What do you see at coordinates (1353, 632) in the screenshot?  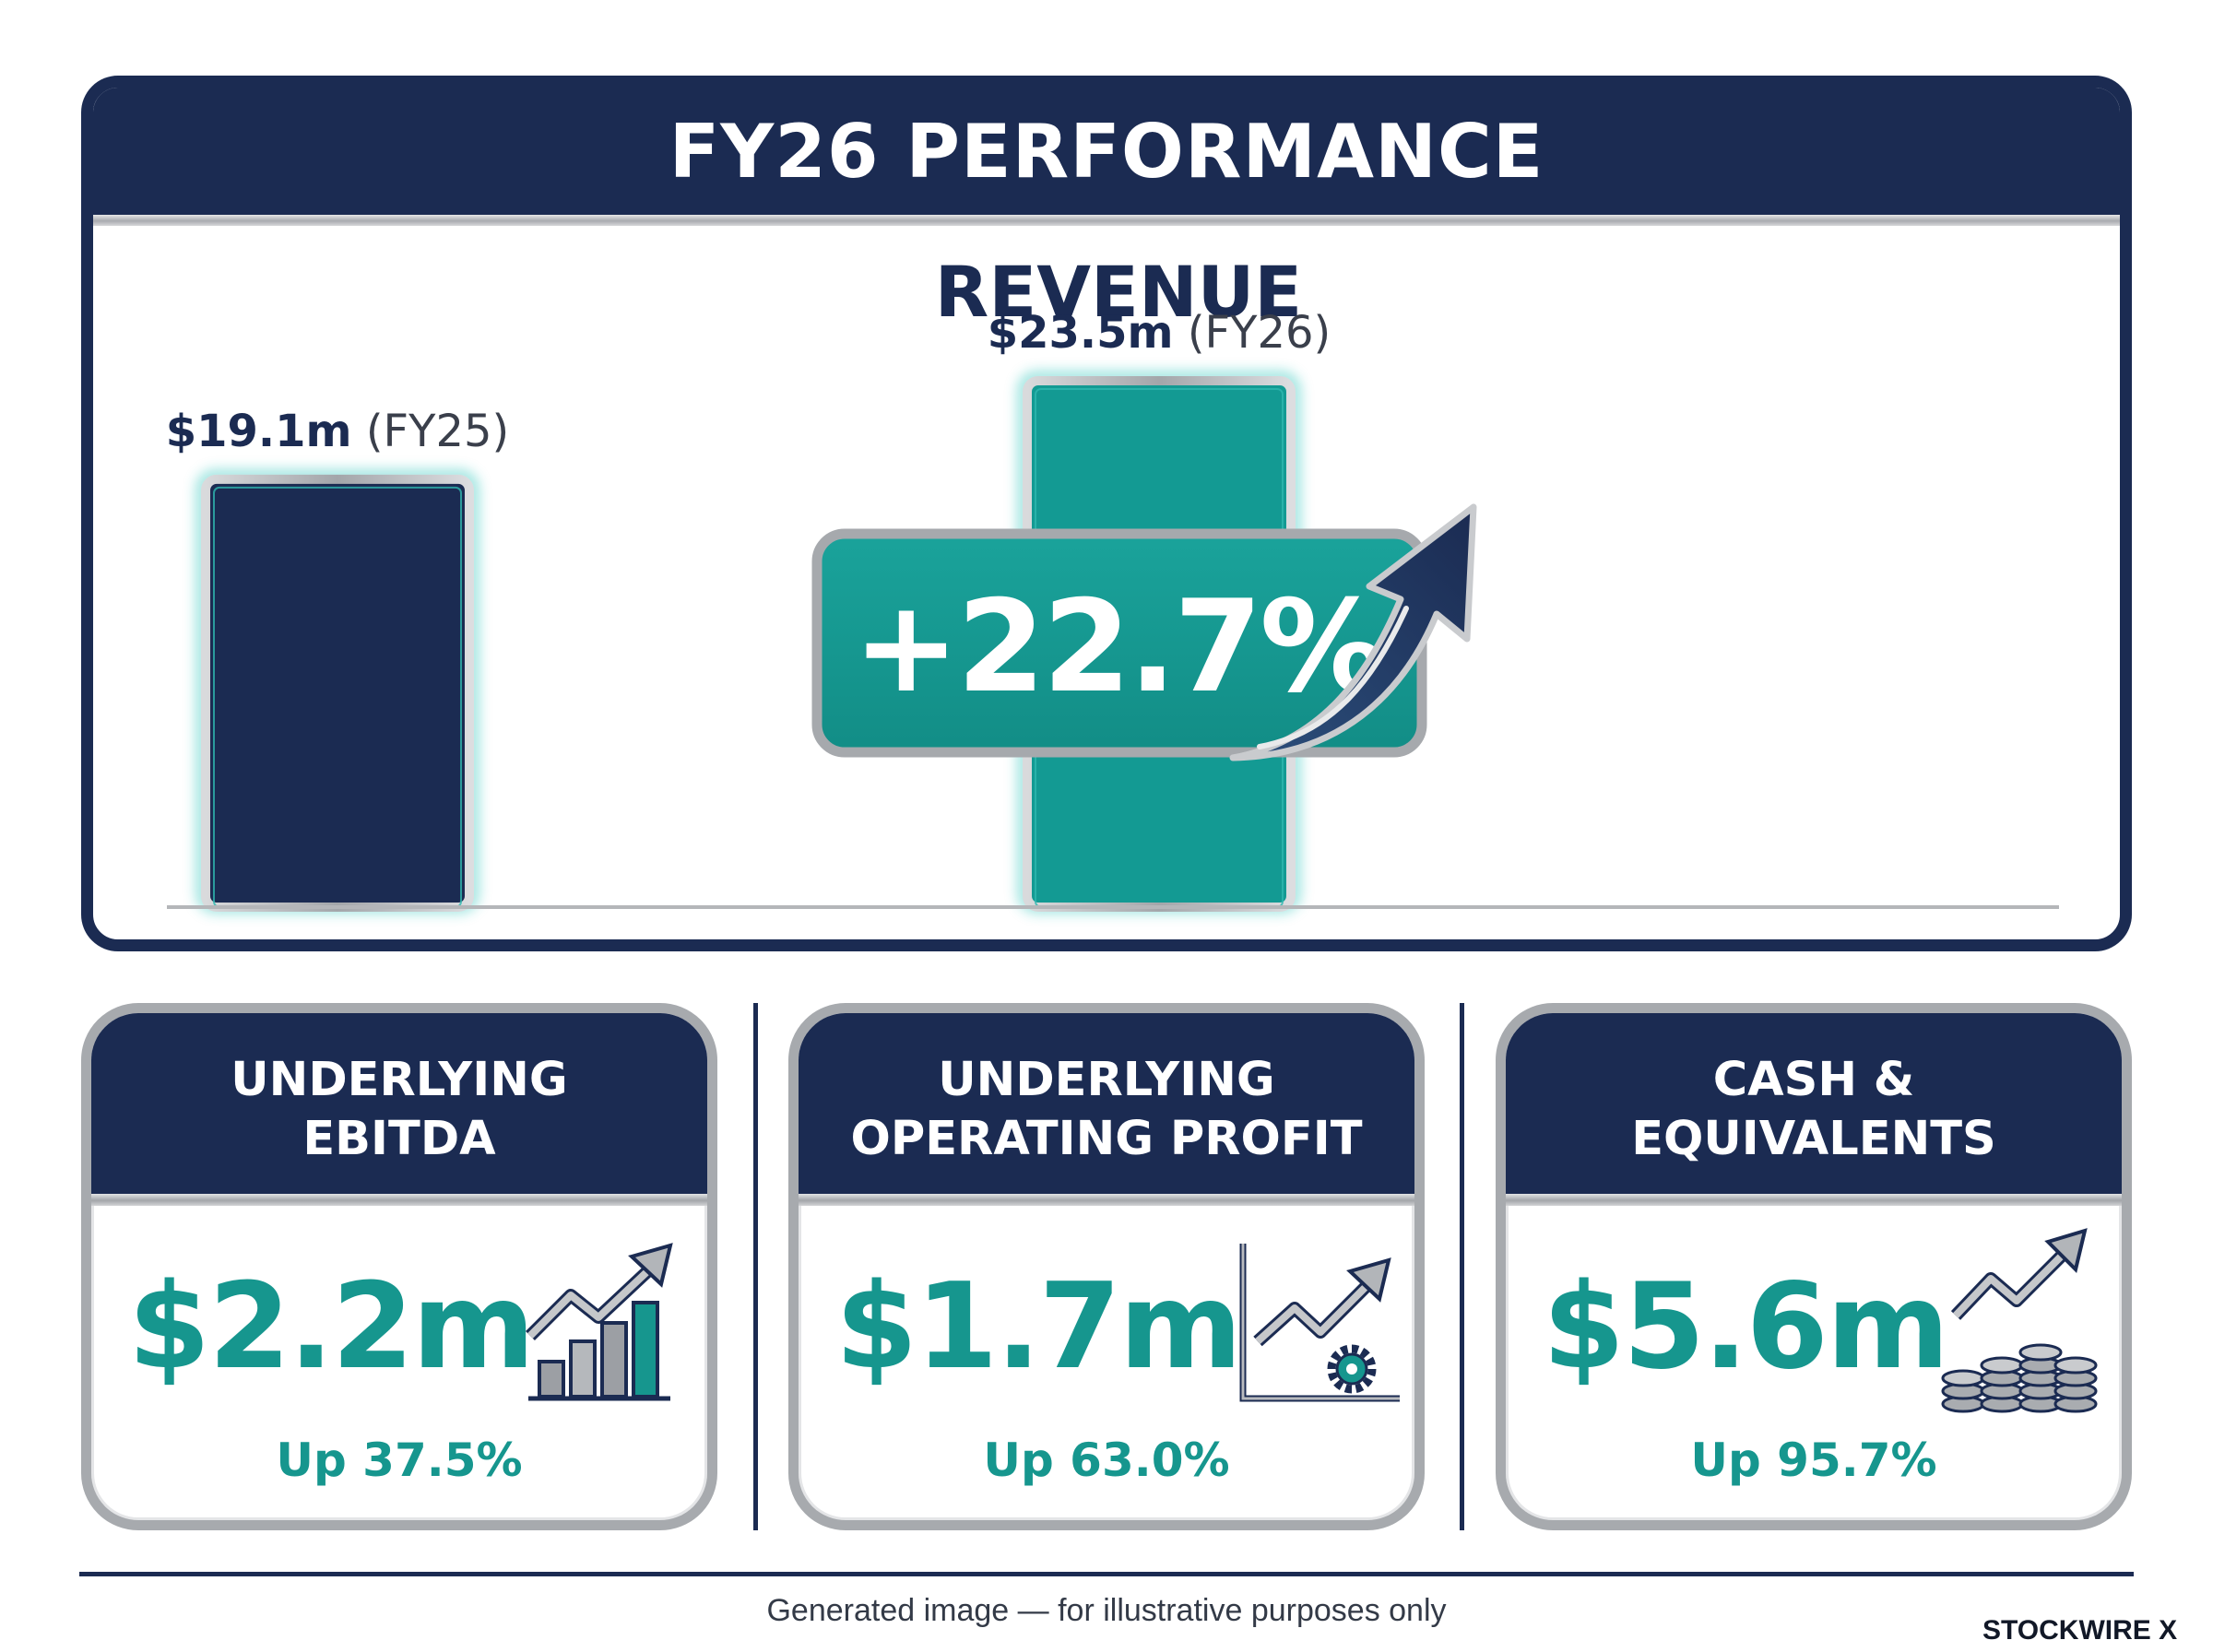 I see `arrow-up-right-icon` at bounding box center [1353, 632].